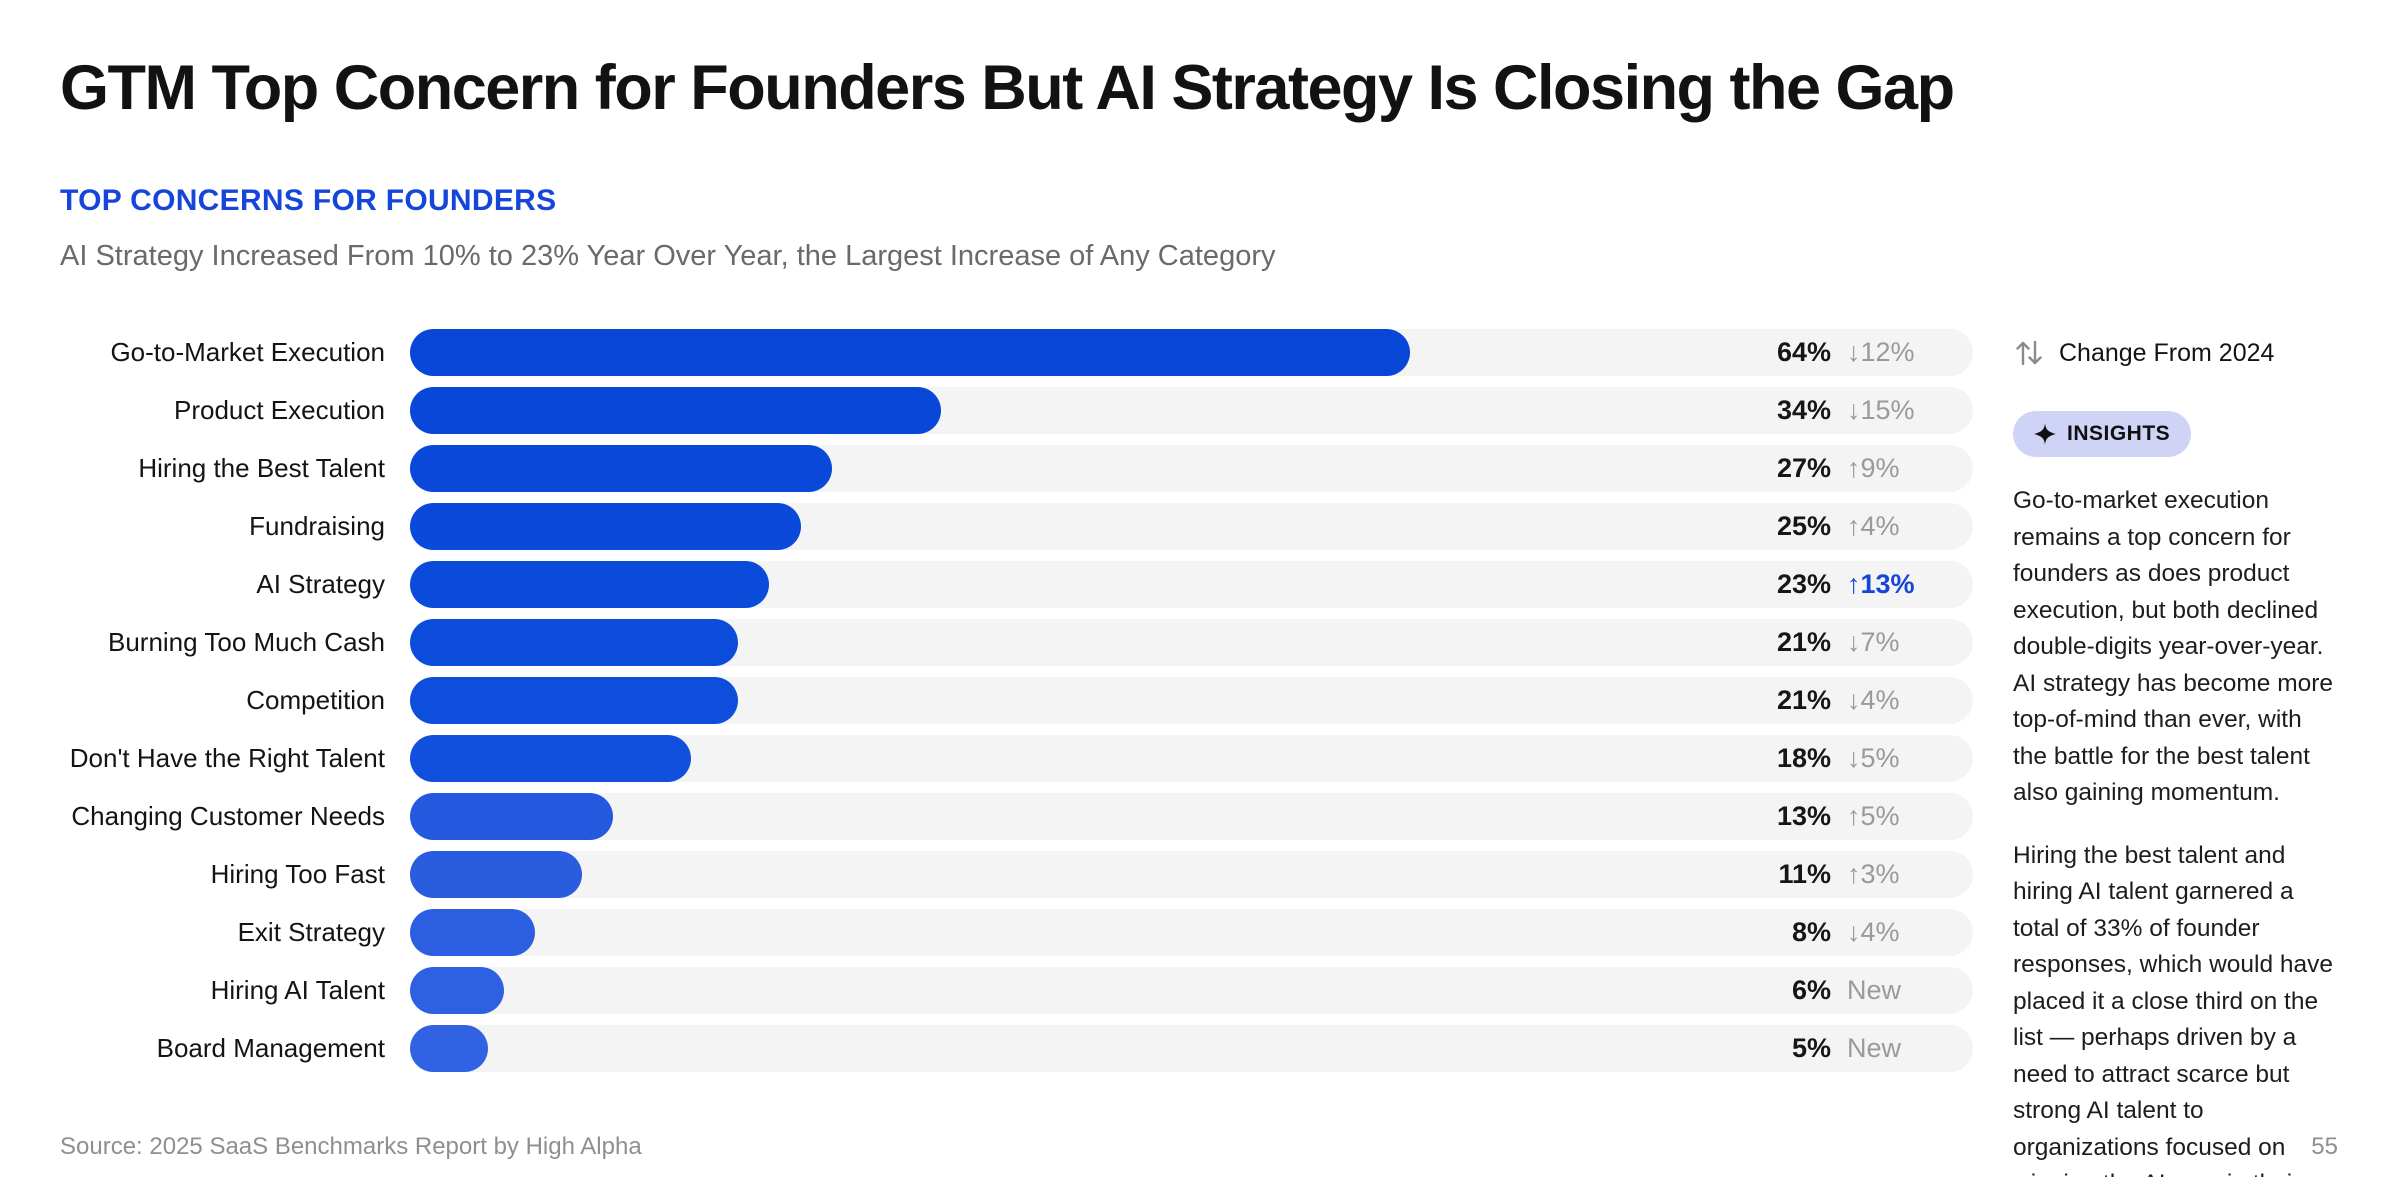 This screenshot has width=2400, height=1177. What do you see at coordinates (247, 352) in the screenshot?
I see `category-label: Go-to-Market Execution` at bounding box center [247, 352].